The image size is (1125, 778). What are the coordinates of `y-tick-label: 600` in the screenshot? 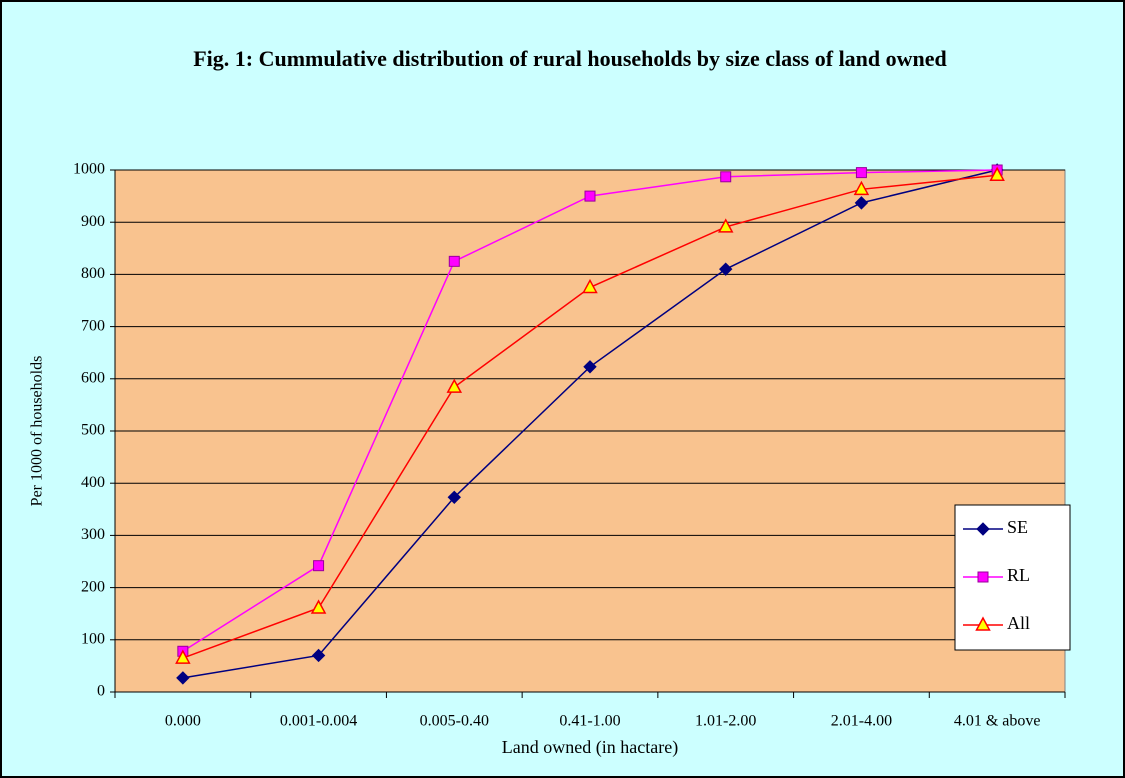 It's located at (93, 377).